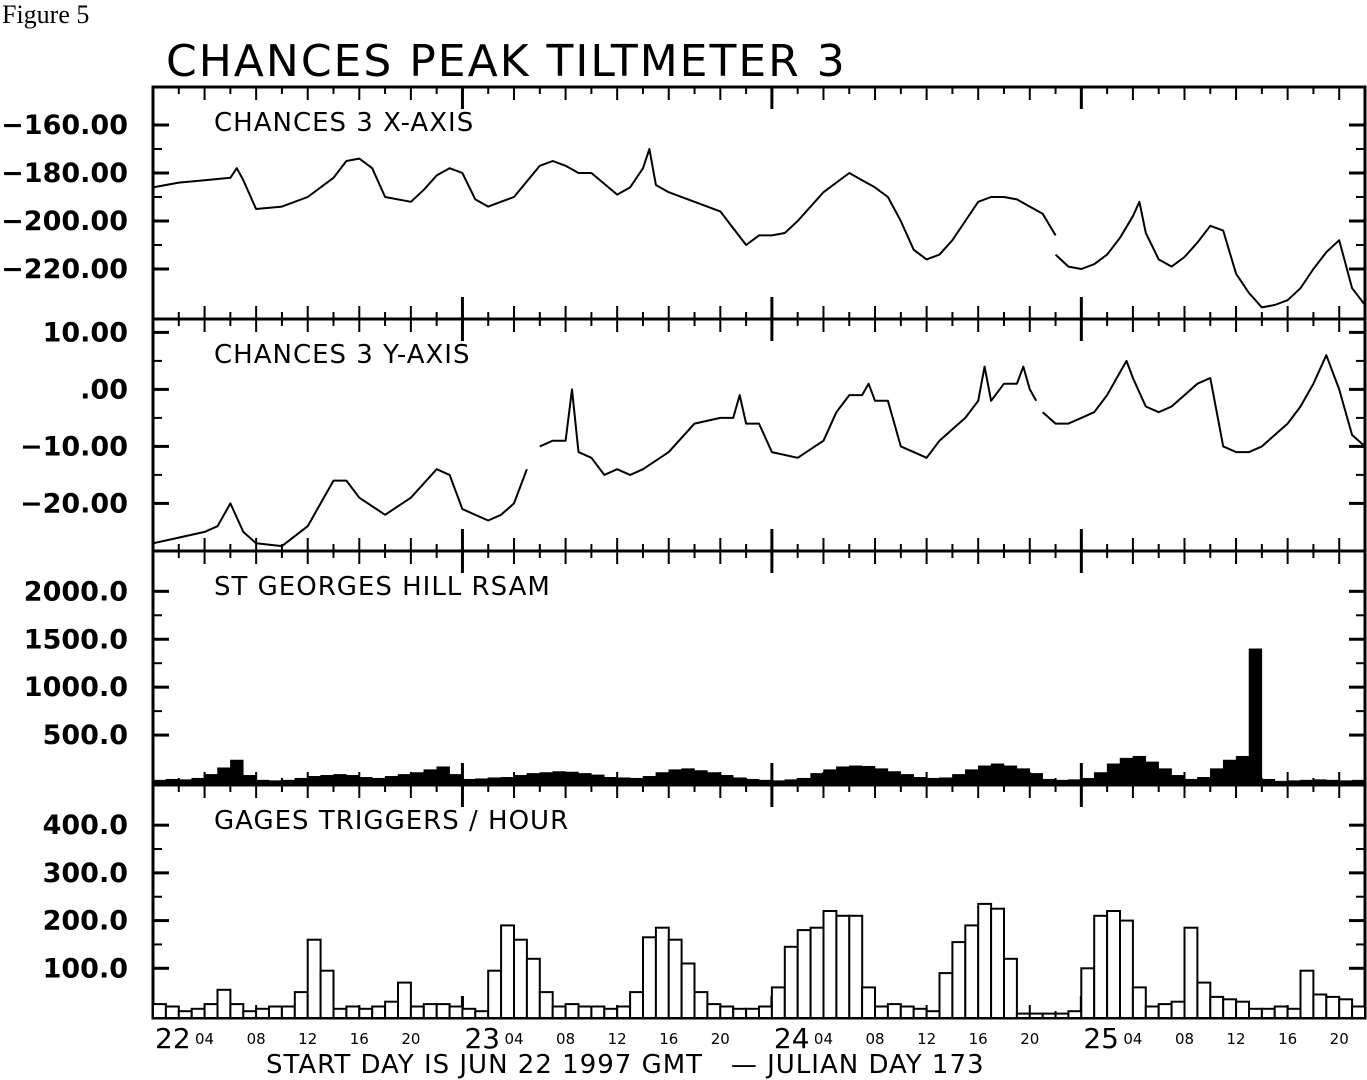 Image resolution: width=1367 pixels, height=1080 pixels. Describe the element at coordinates (1132, 1039) in the screenshot. I see `hour-label: 04` at that location.